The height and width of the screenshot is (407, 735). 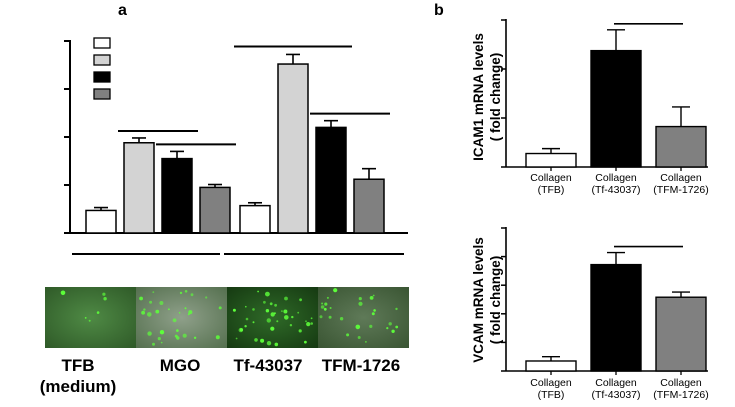 What do you see at coordinates (78, 386) in the screenshot?
I see `microscopy-label-0-line-1: (medium)` at bounding box center [78, 386].